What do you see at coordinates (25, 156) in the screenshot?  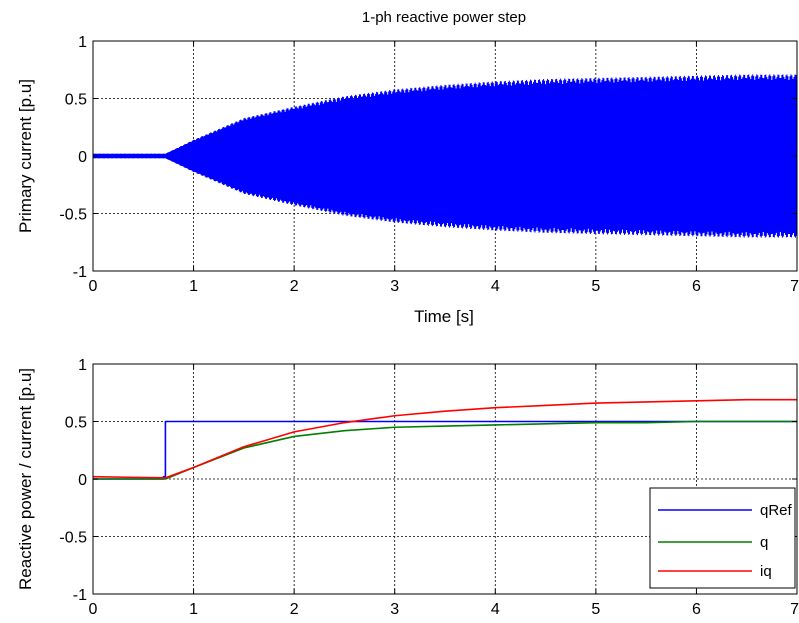 I see `y-axis-label: Primary current [p.u]` at bounding box center [25, 156].